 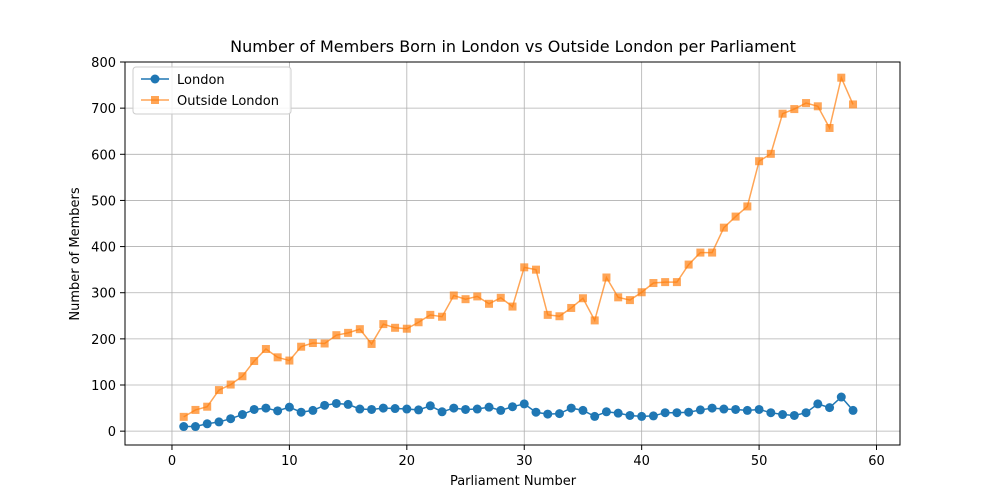 What do you see at coordinates (641, 461) in the screenshot?
I see `x-tick-label: 40` at bounding box center [641, 461].